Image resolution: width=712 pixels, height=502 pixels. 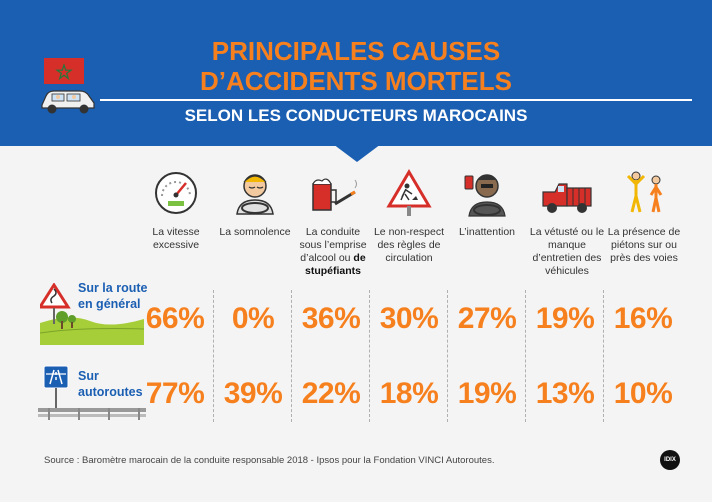 What do you see at coordinates (409, 318) in the screenshot?
I see `value-general-rules: 30%` at bounding box center [409, 318].